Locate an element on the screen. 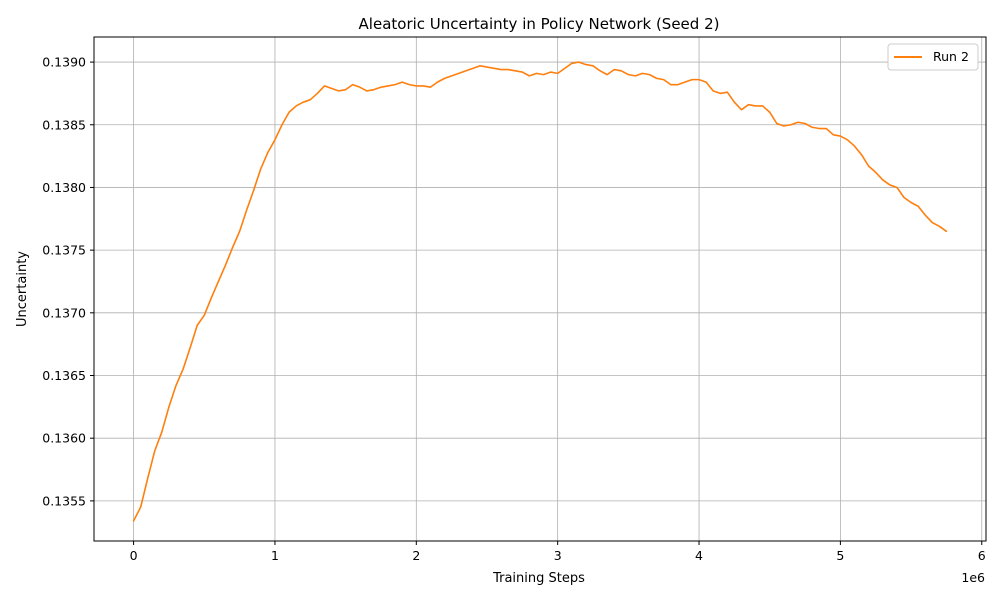  x-tick-label: 3 is located at coordinates (558, 555).